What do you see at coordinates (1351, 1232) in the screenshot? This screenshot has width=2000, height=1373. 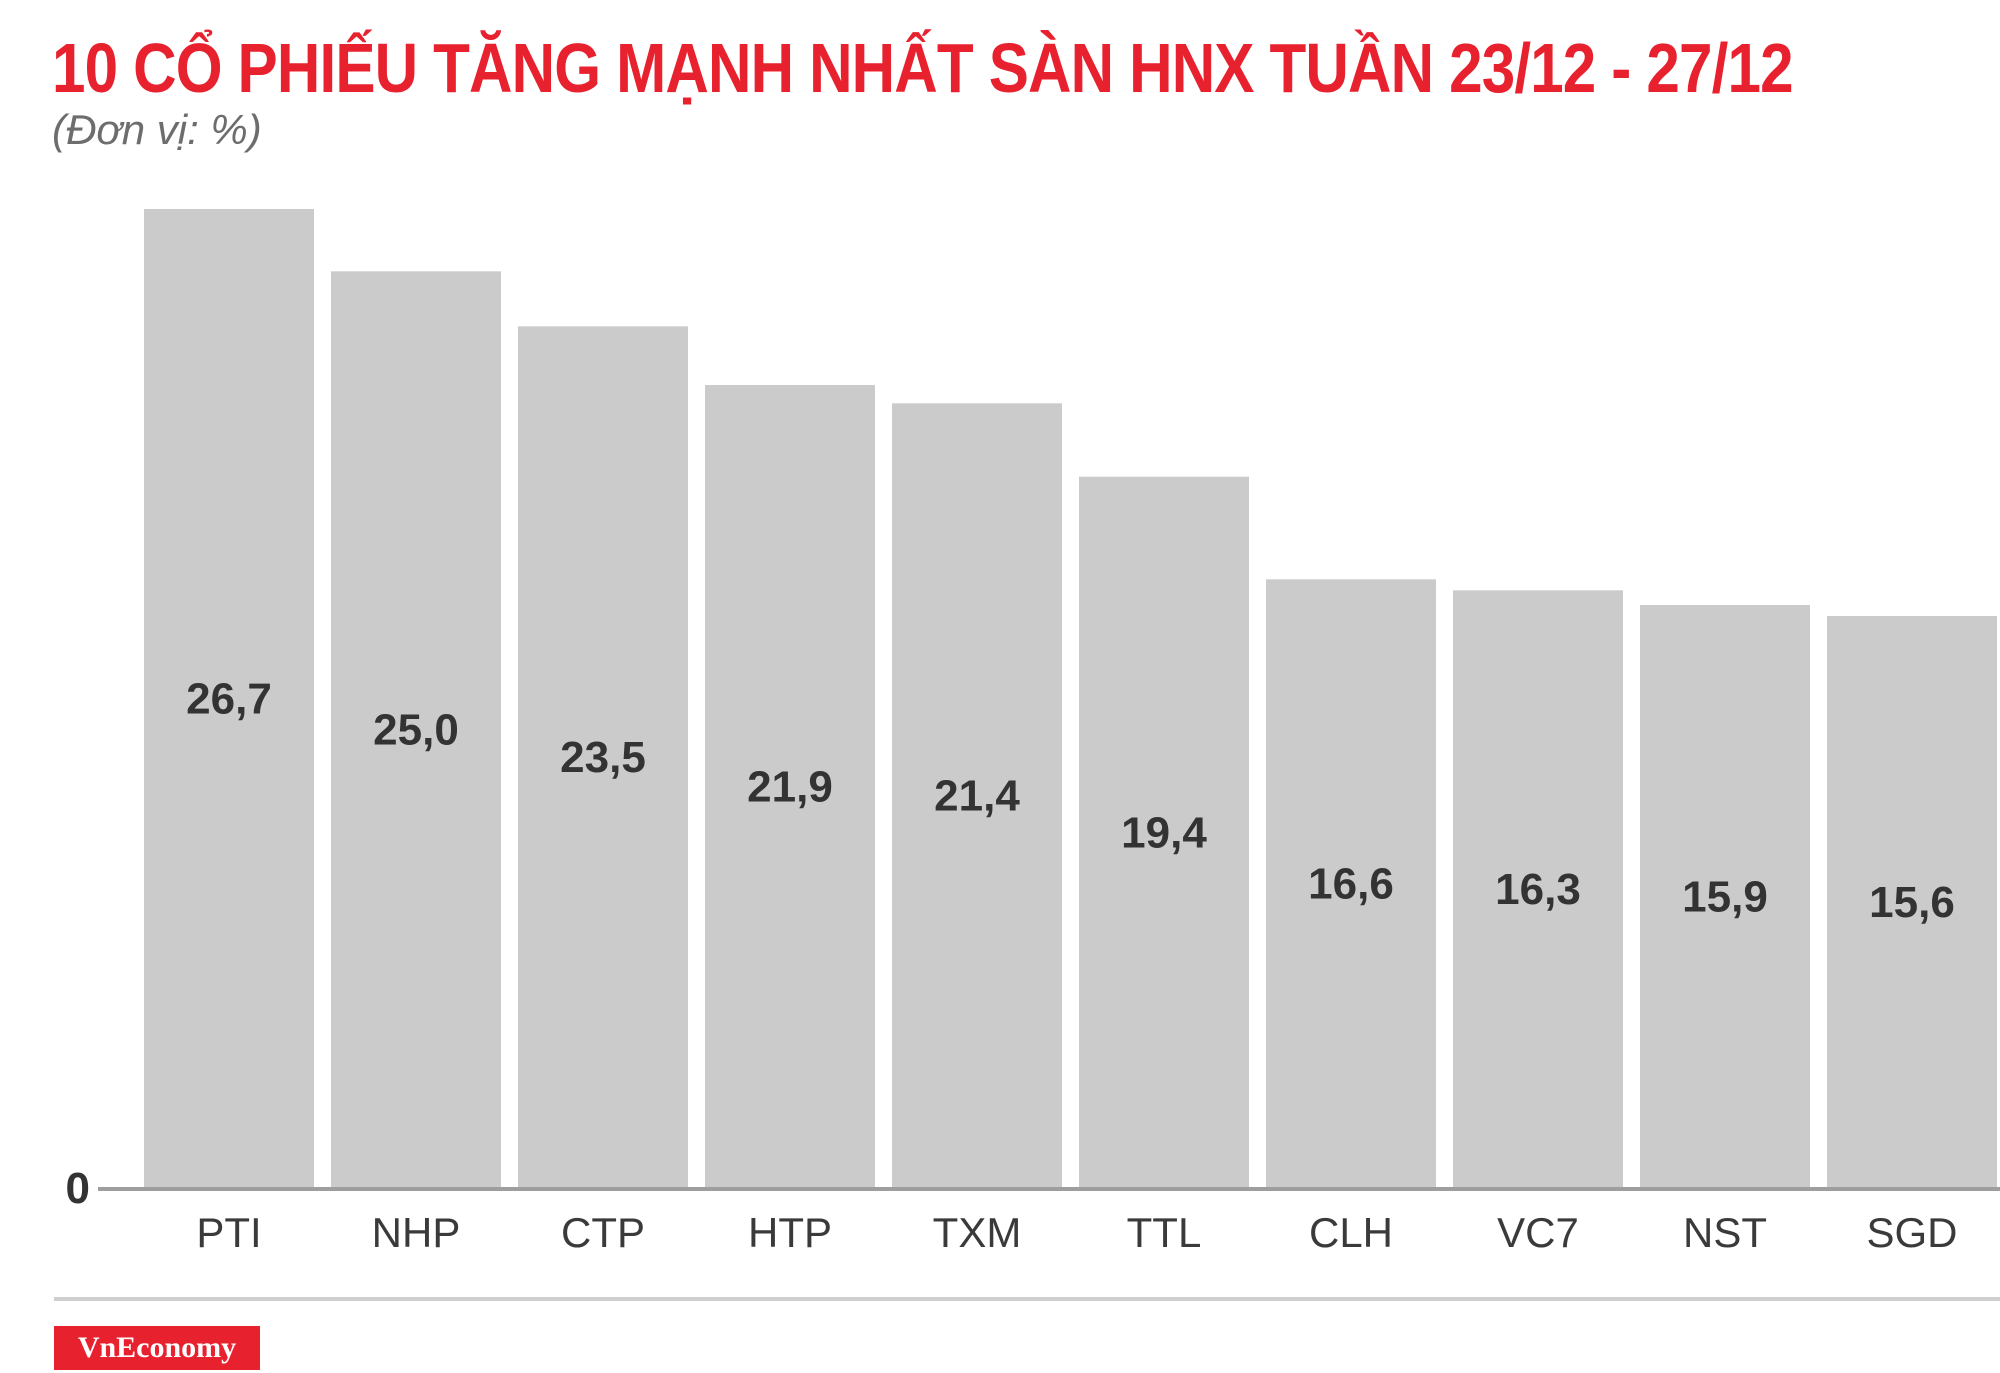 I see `x-tick-label-clh: CLH` at bounding box center [1351, 1232].